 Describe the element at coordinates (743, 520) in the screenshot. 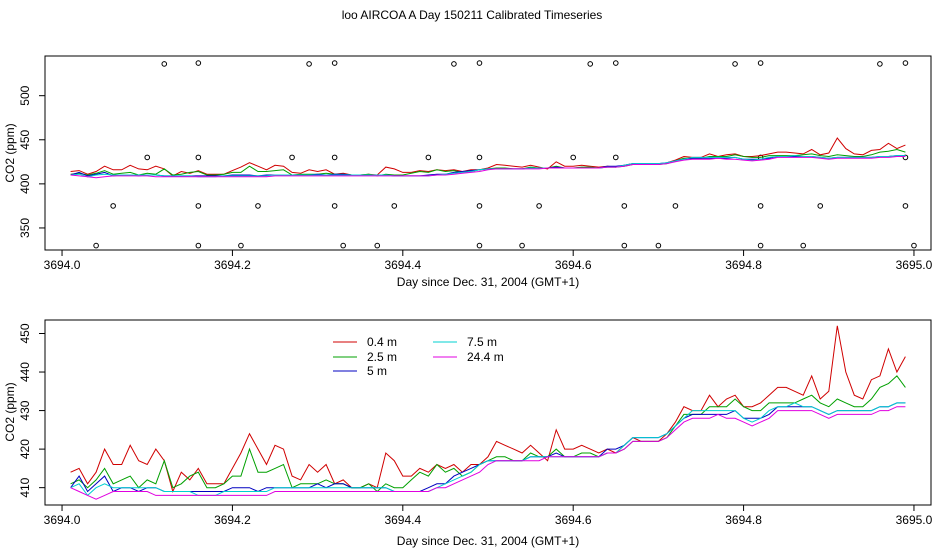

I see `bottom-x-tick-label: 3694.8` at that location.